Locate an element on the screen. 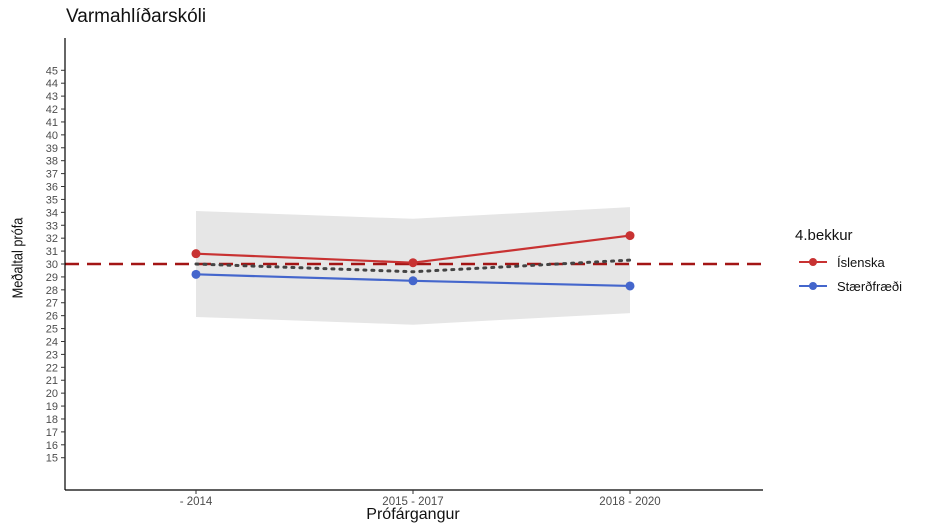 Image resolution: width=926 pixels, height=526 pixels. y-axis-label: Meðaltal prófa is located at coordinates (18, 258).